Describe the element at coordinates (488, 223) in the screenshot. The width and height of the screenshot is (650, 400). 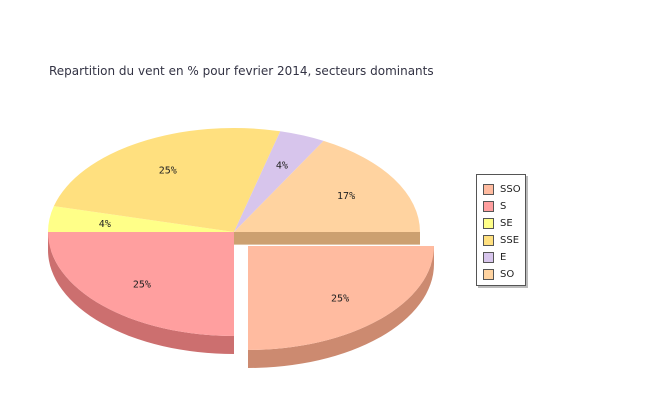
I see `legend-swatch-se` at that location.